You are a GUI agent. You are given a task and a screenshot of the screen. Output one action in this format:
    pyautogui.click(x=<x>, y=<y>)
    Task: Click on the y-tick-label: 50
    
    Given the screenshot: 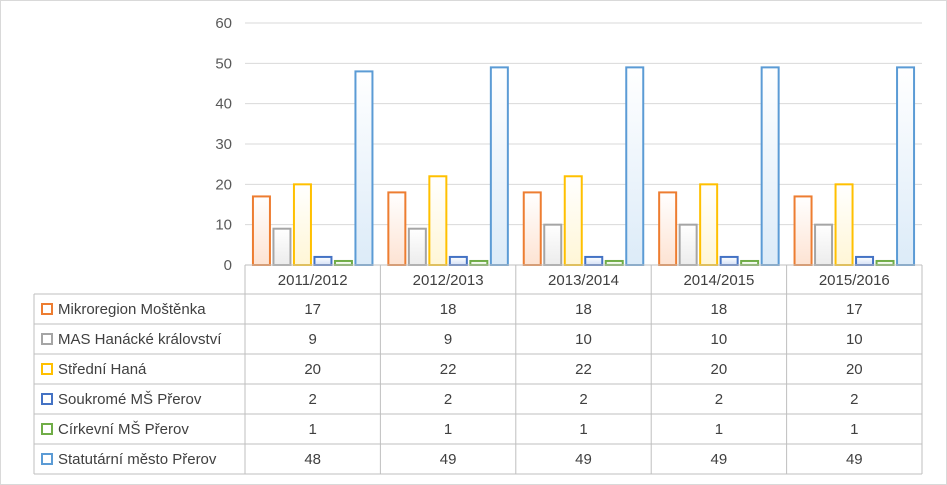 What is the action you would take?
    pyautogui.click(x=223, y=63)
    